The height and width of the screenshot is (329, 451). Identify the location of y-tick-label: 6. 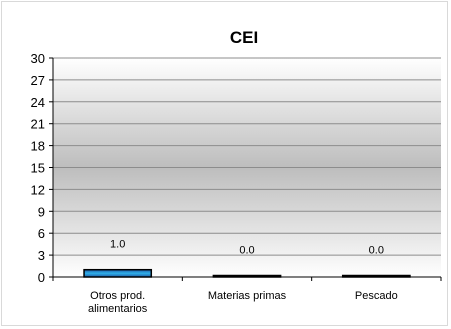
(41, 233).